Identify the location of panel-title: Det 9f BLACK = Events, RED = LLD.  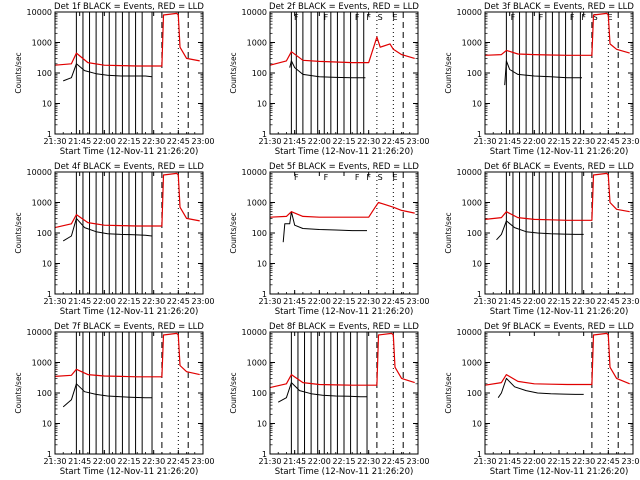
(559, 327).